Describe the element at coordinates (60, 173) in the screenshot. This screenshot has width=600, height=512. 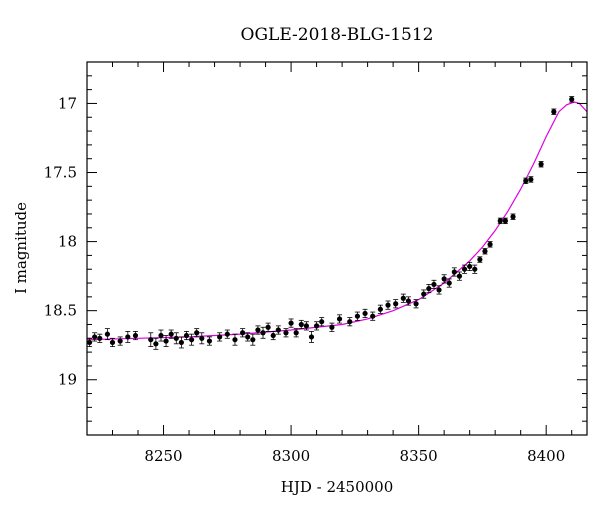
I see `y-tick-label: 17.5` at that location.